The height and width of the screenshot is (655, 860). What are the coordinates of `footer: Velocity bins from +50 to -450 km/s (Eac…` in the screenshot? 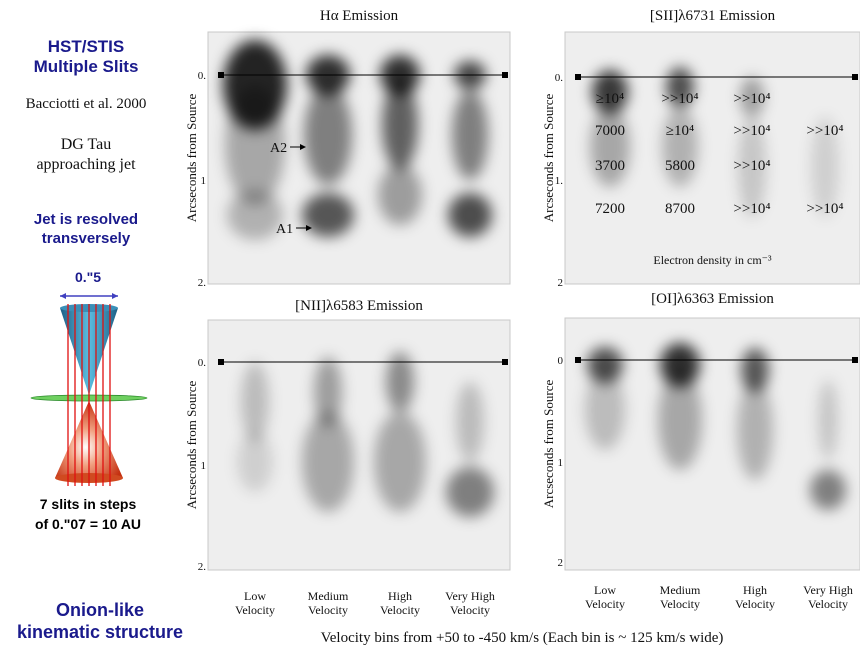 It's located at (522, 638).